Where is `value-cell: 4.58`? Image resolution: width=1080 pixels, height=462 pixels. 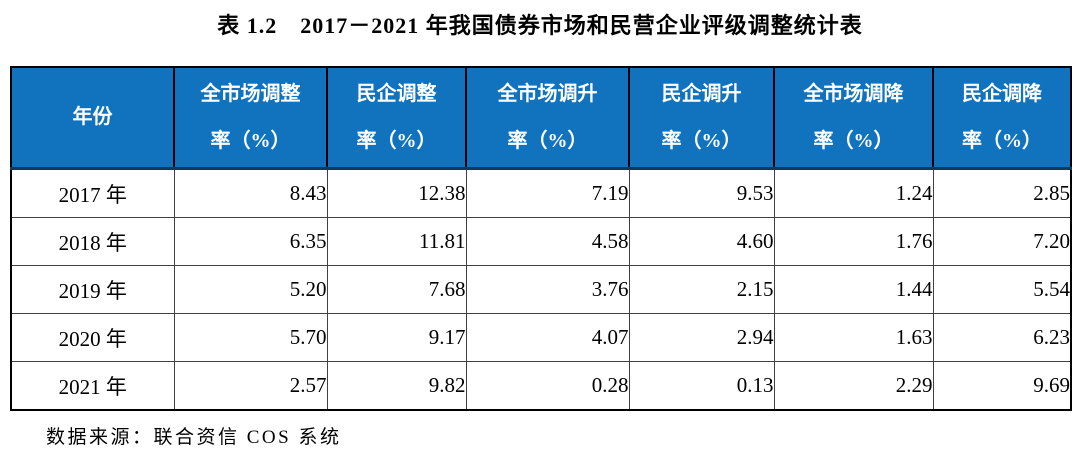 value-cell: 4.58 is located at coordinates (547, 241).